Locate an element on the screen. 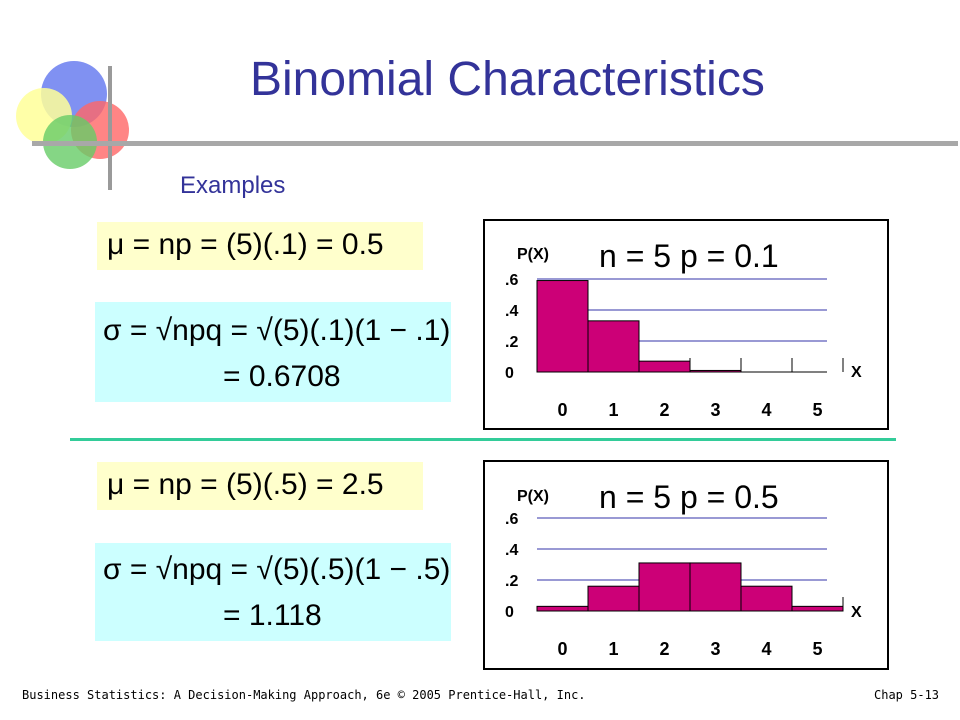  chart-panel-2: n = 5 p = 0.5 P(X) .6 .4 .2 0 X 0 1 2 3 4 5 is located at coordinates (686, 565).